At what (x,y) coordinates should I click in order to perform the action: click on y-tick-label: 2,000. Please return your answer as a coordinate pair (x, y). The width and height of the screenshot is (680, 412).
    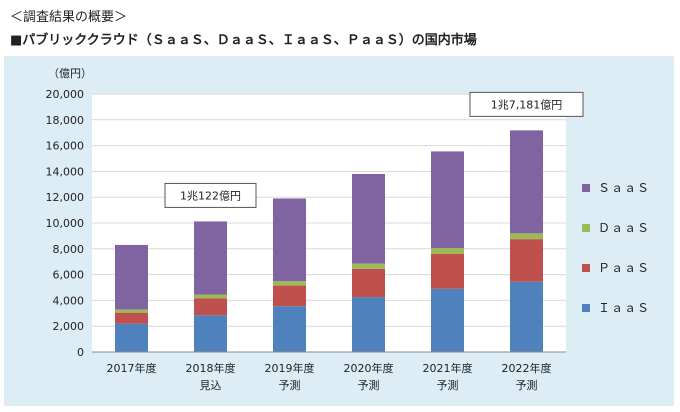
    Looking at the image, I should click on (69, 326).